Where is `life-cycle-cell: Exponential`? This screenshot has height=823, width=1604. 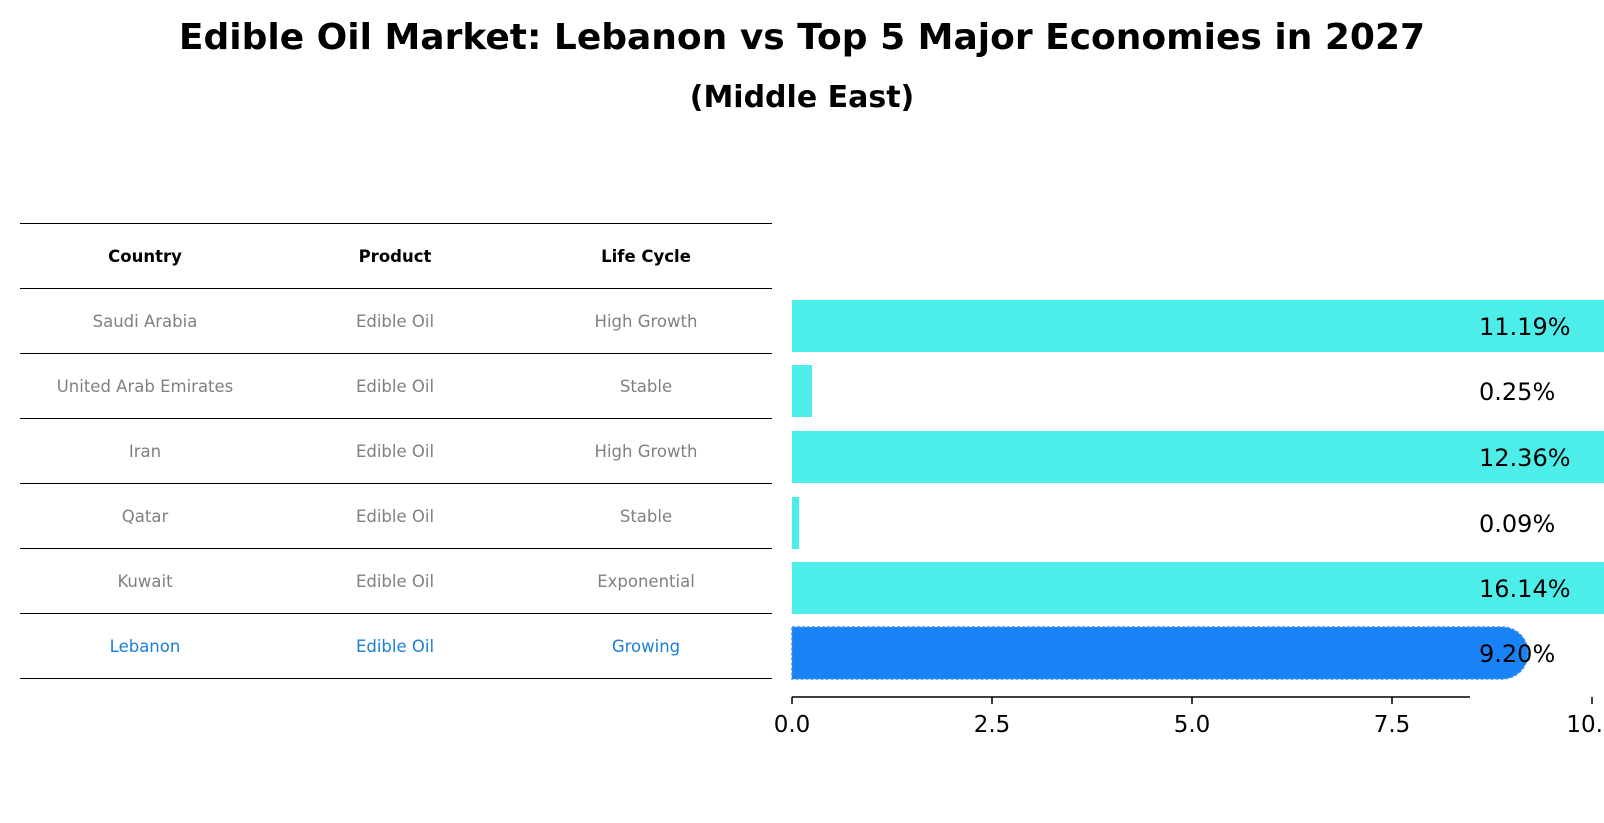
life-cycle-cell: Exponential is located at coordinates (646, 581).